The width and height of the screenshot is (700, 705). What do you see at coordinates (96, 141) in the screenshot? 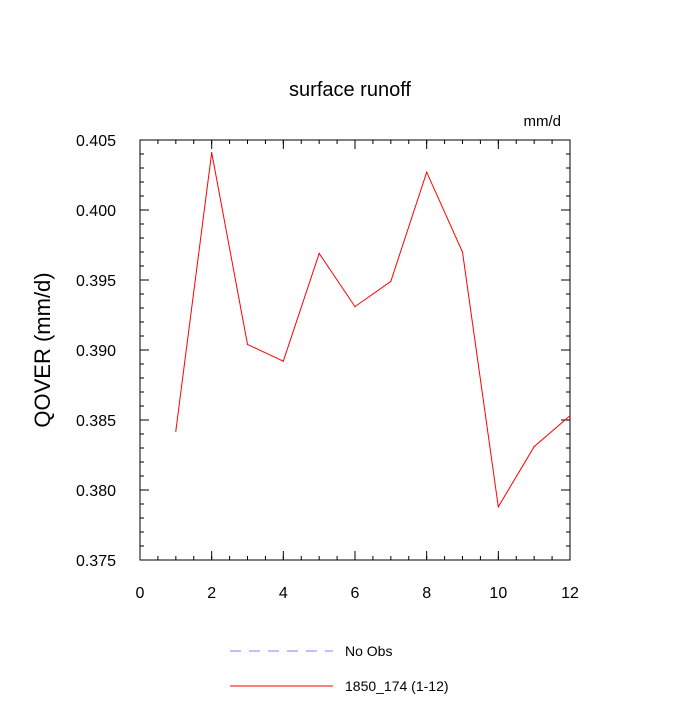
I see `y-tick-label: 0.405` at bounding box center [96, 141].